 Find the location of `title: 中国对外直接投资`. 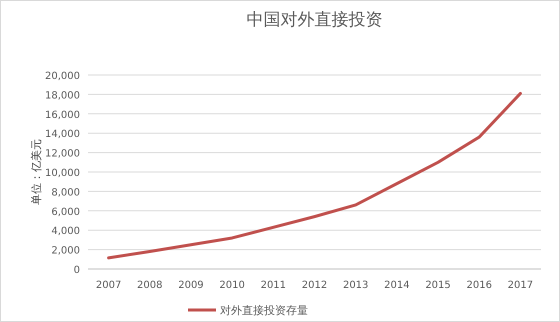

title: 中国对外直接投资 is located at coordinates (314, 20).